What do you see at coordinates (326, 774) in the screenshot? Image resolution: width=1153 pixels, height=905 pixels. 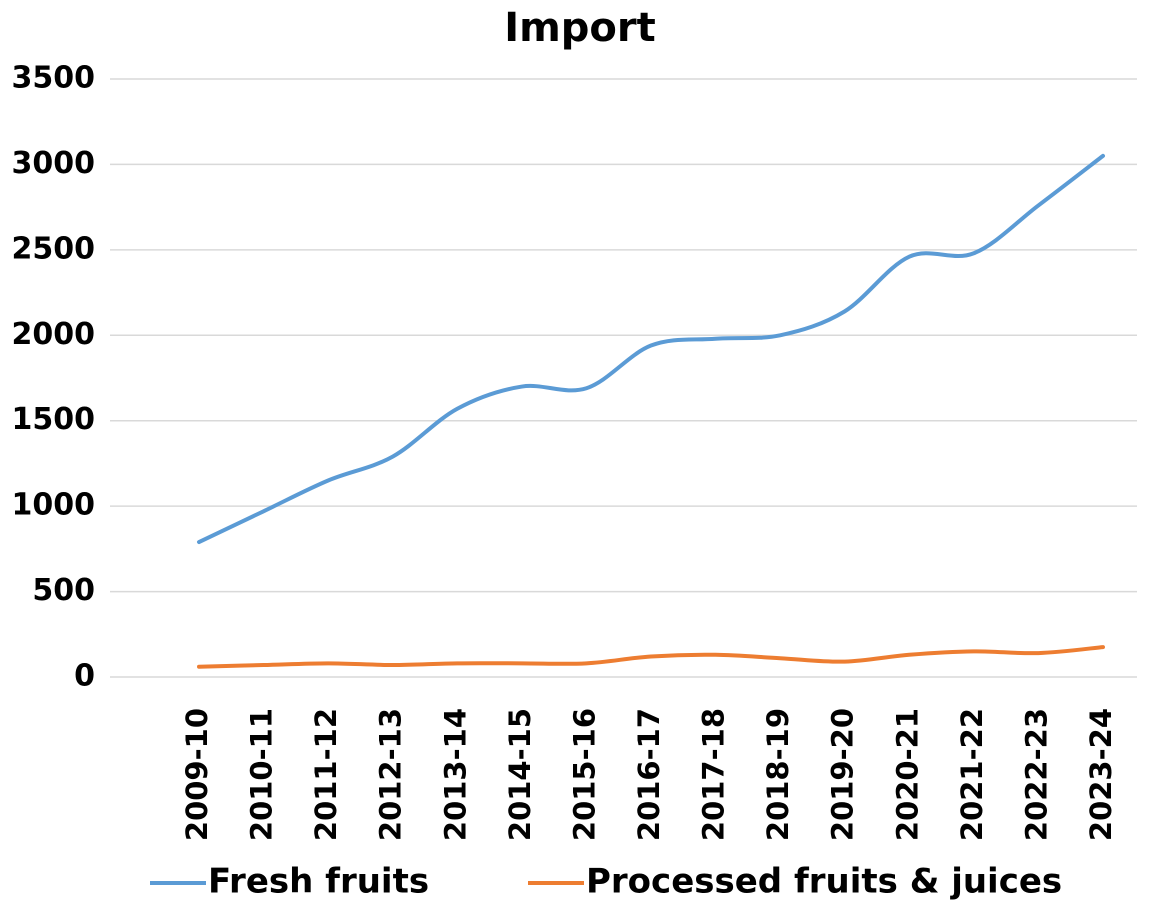 I see `x-tick-label: 2011-12` at bounding box center [326, 774].